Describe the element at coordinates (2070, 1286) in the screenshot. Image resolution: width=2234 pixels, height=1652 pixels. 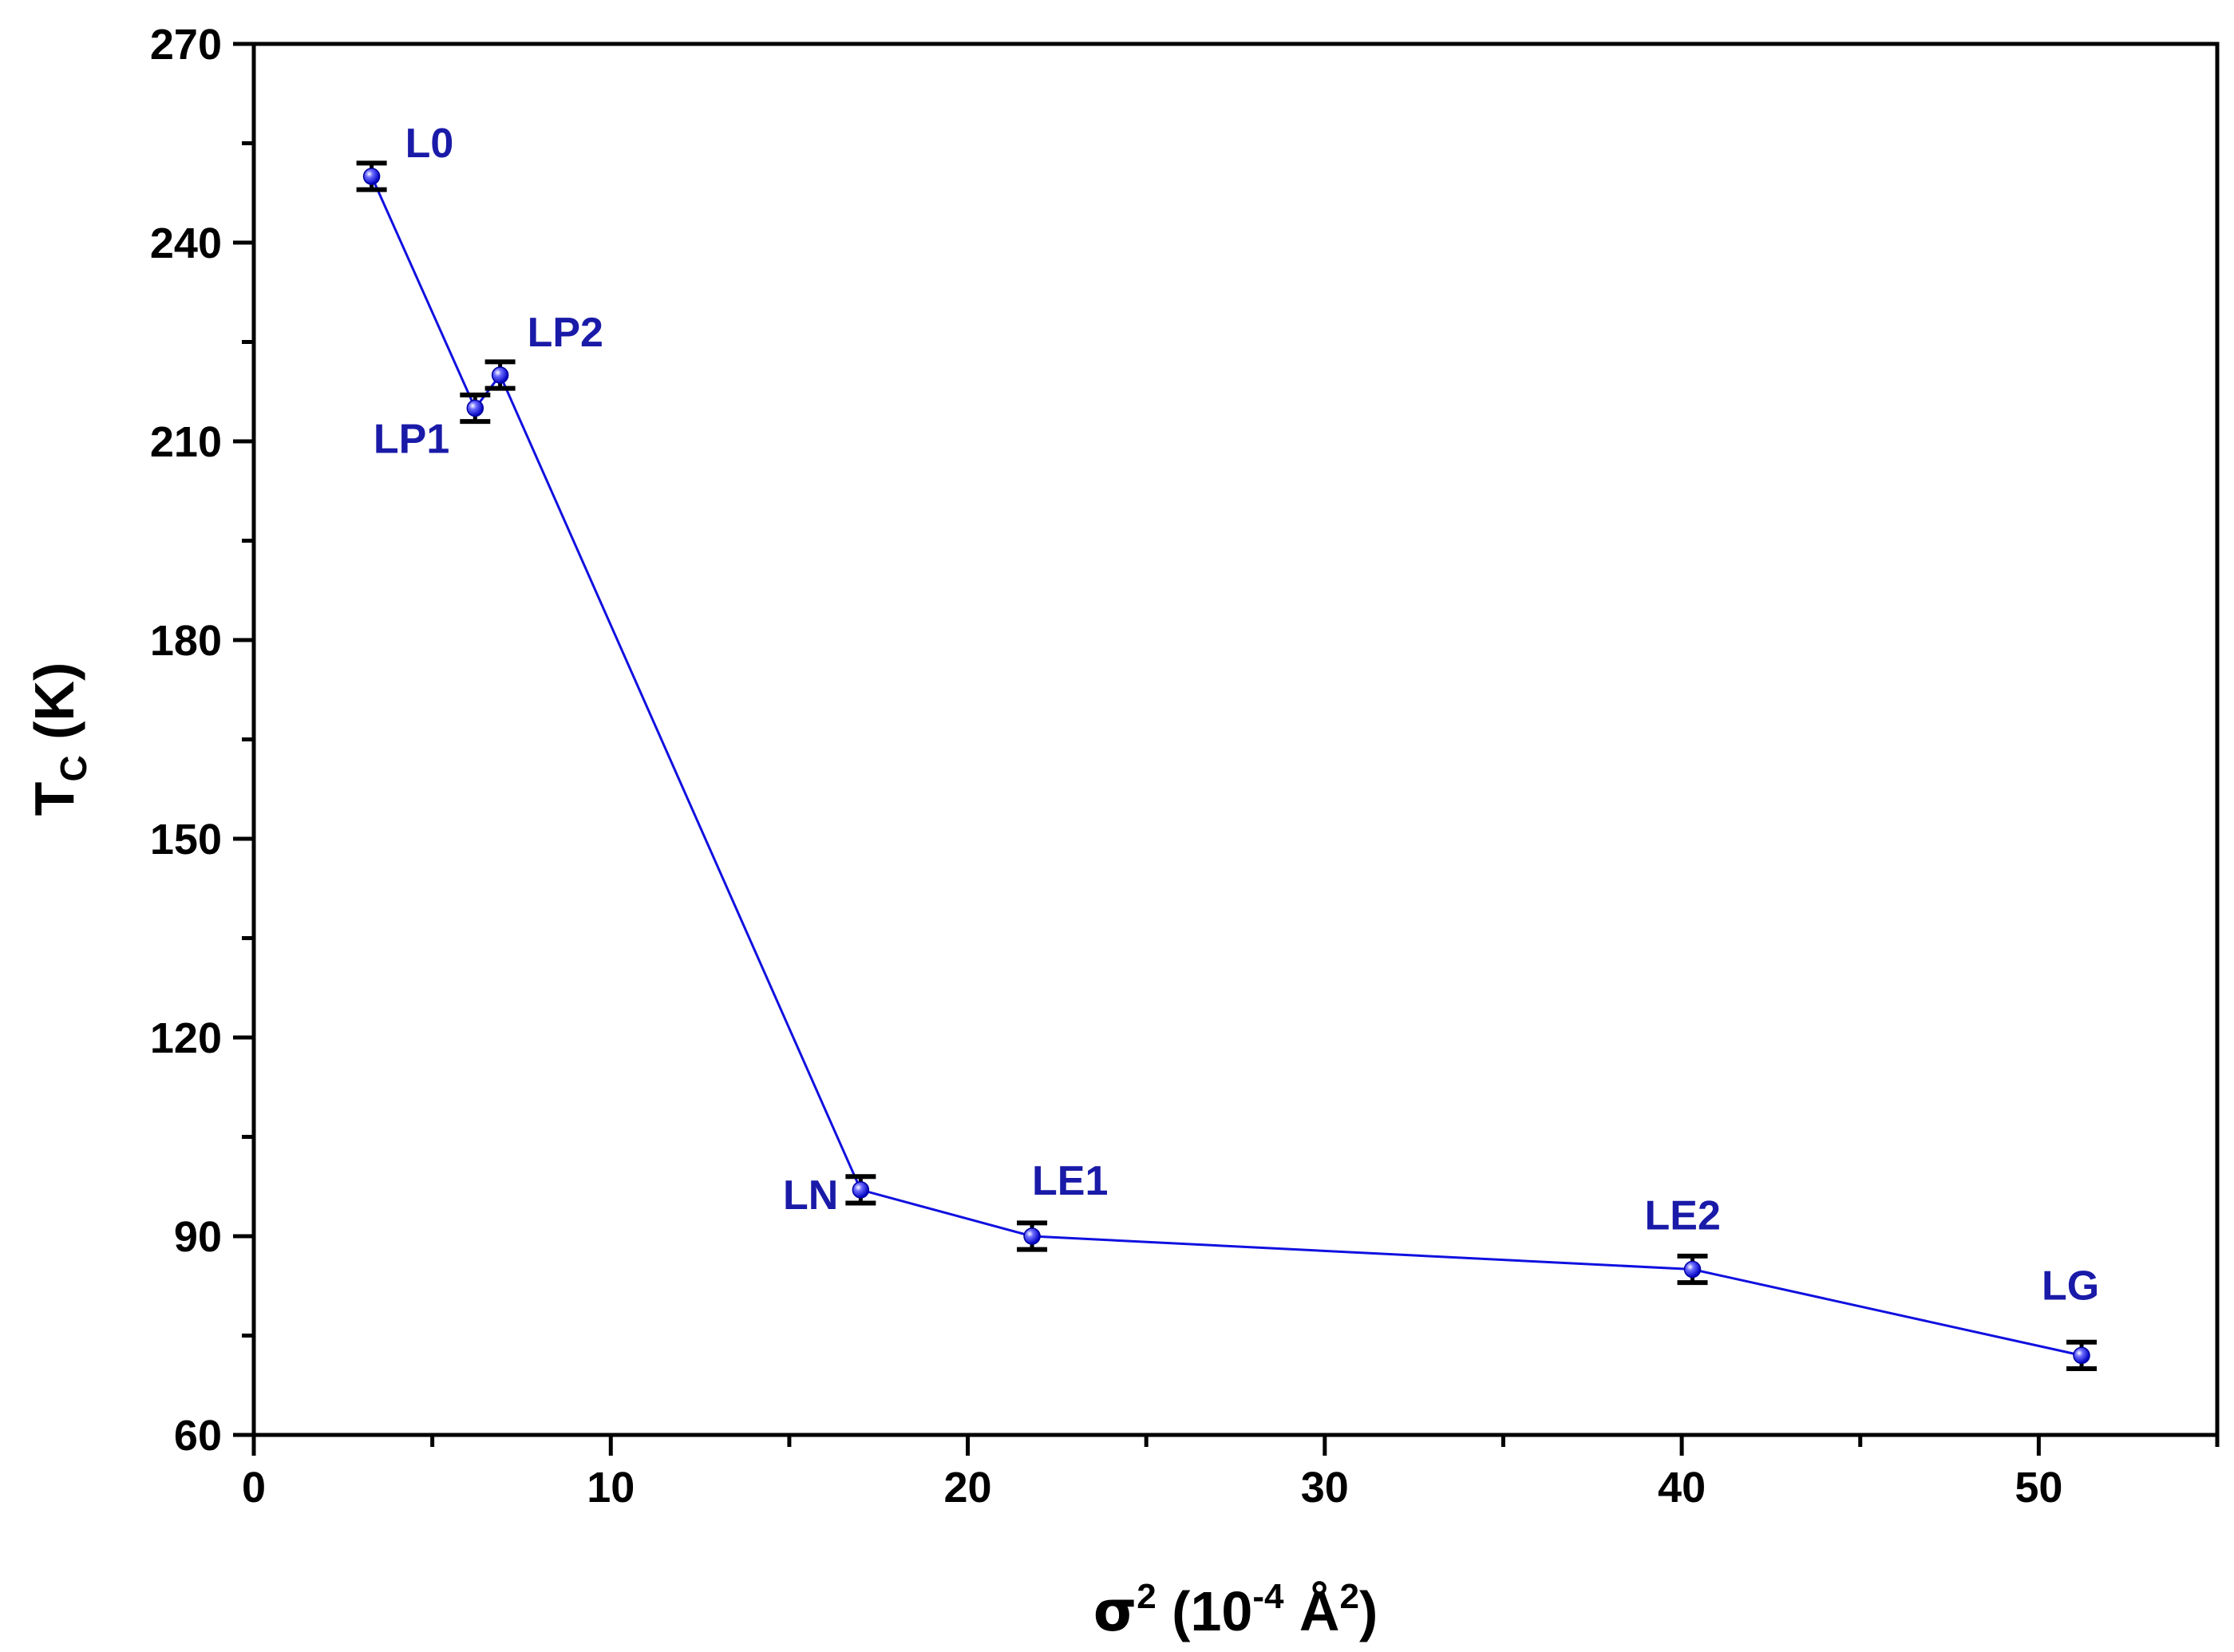
I see `point-label: LG` at that location.